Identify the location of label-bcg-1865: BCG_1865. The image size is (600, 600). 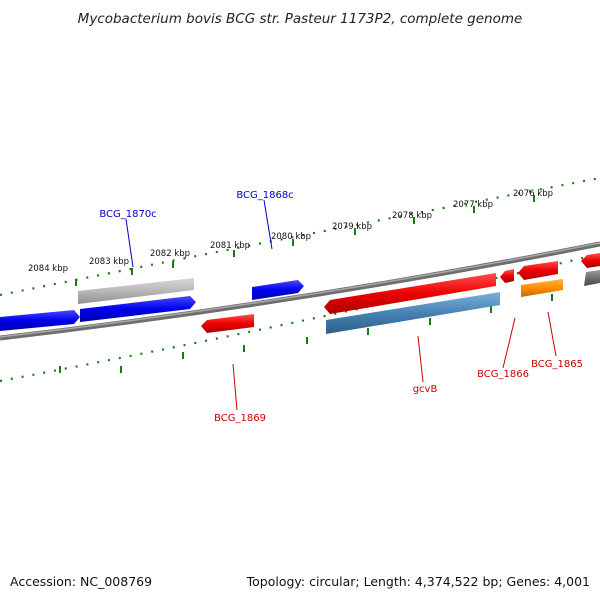
(557, 364).